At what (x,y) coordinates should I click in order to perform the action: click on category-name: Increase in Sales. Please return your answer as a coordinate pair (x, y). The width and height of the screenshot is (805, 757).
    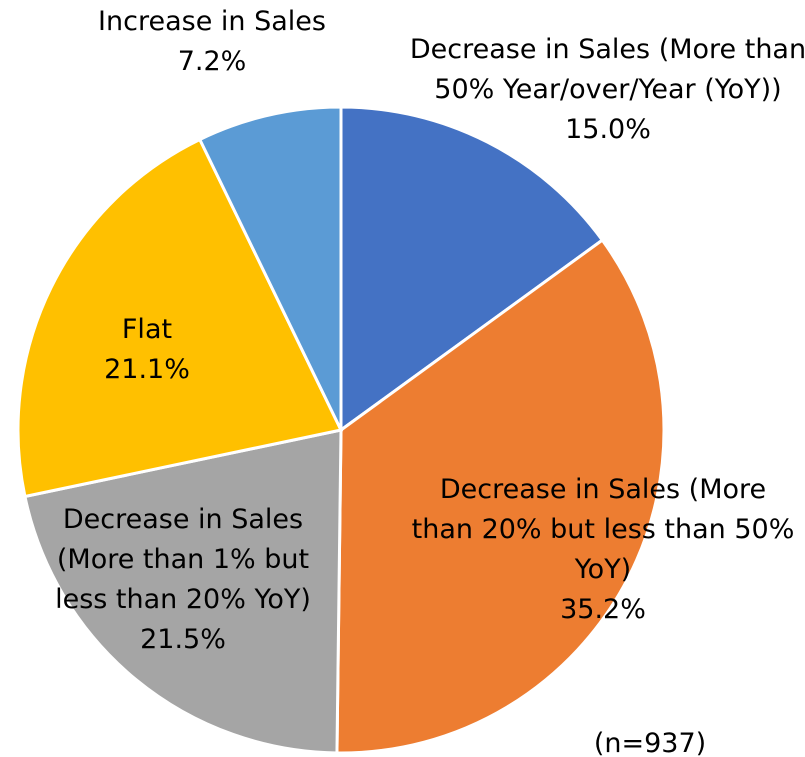
    Looking at the image, I should click on (212, 21).